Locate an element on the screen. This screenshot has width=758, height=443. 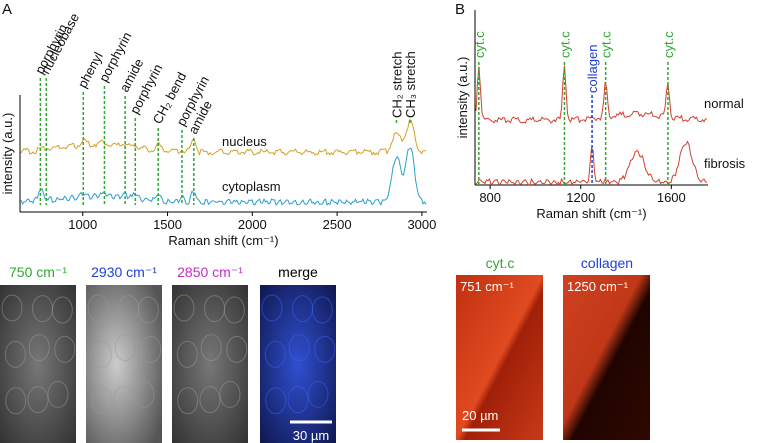
panel-label: A is located at coordinates (7, 9).